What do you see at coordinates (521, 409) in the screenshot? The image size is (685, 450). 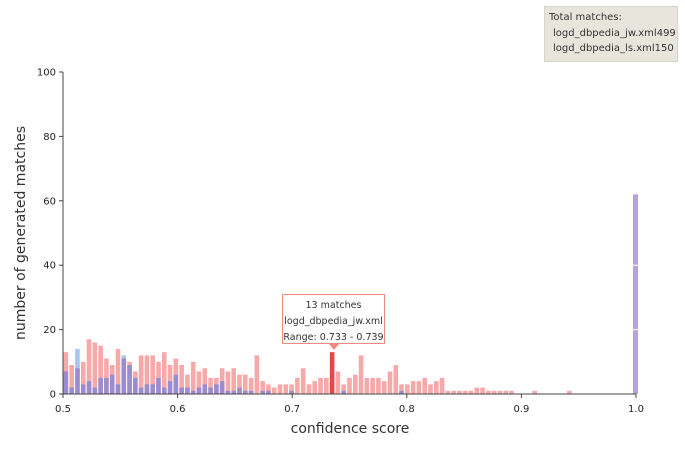 I see `x-tick-label: 0.9` at bounding box center [521, 409].